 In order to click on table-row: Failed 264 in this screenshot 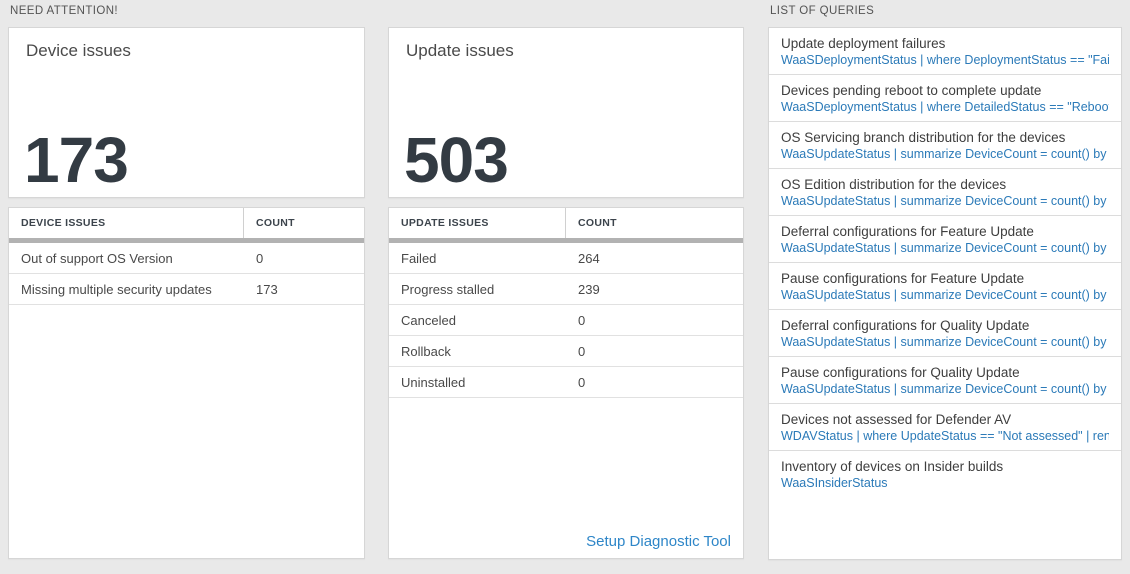, I will do `click(566, 258)`.